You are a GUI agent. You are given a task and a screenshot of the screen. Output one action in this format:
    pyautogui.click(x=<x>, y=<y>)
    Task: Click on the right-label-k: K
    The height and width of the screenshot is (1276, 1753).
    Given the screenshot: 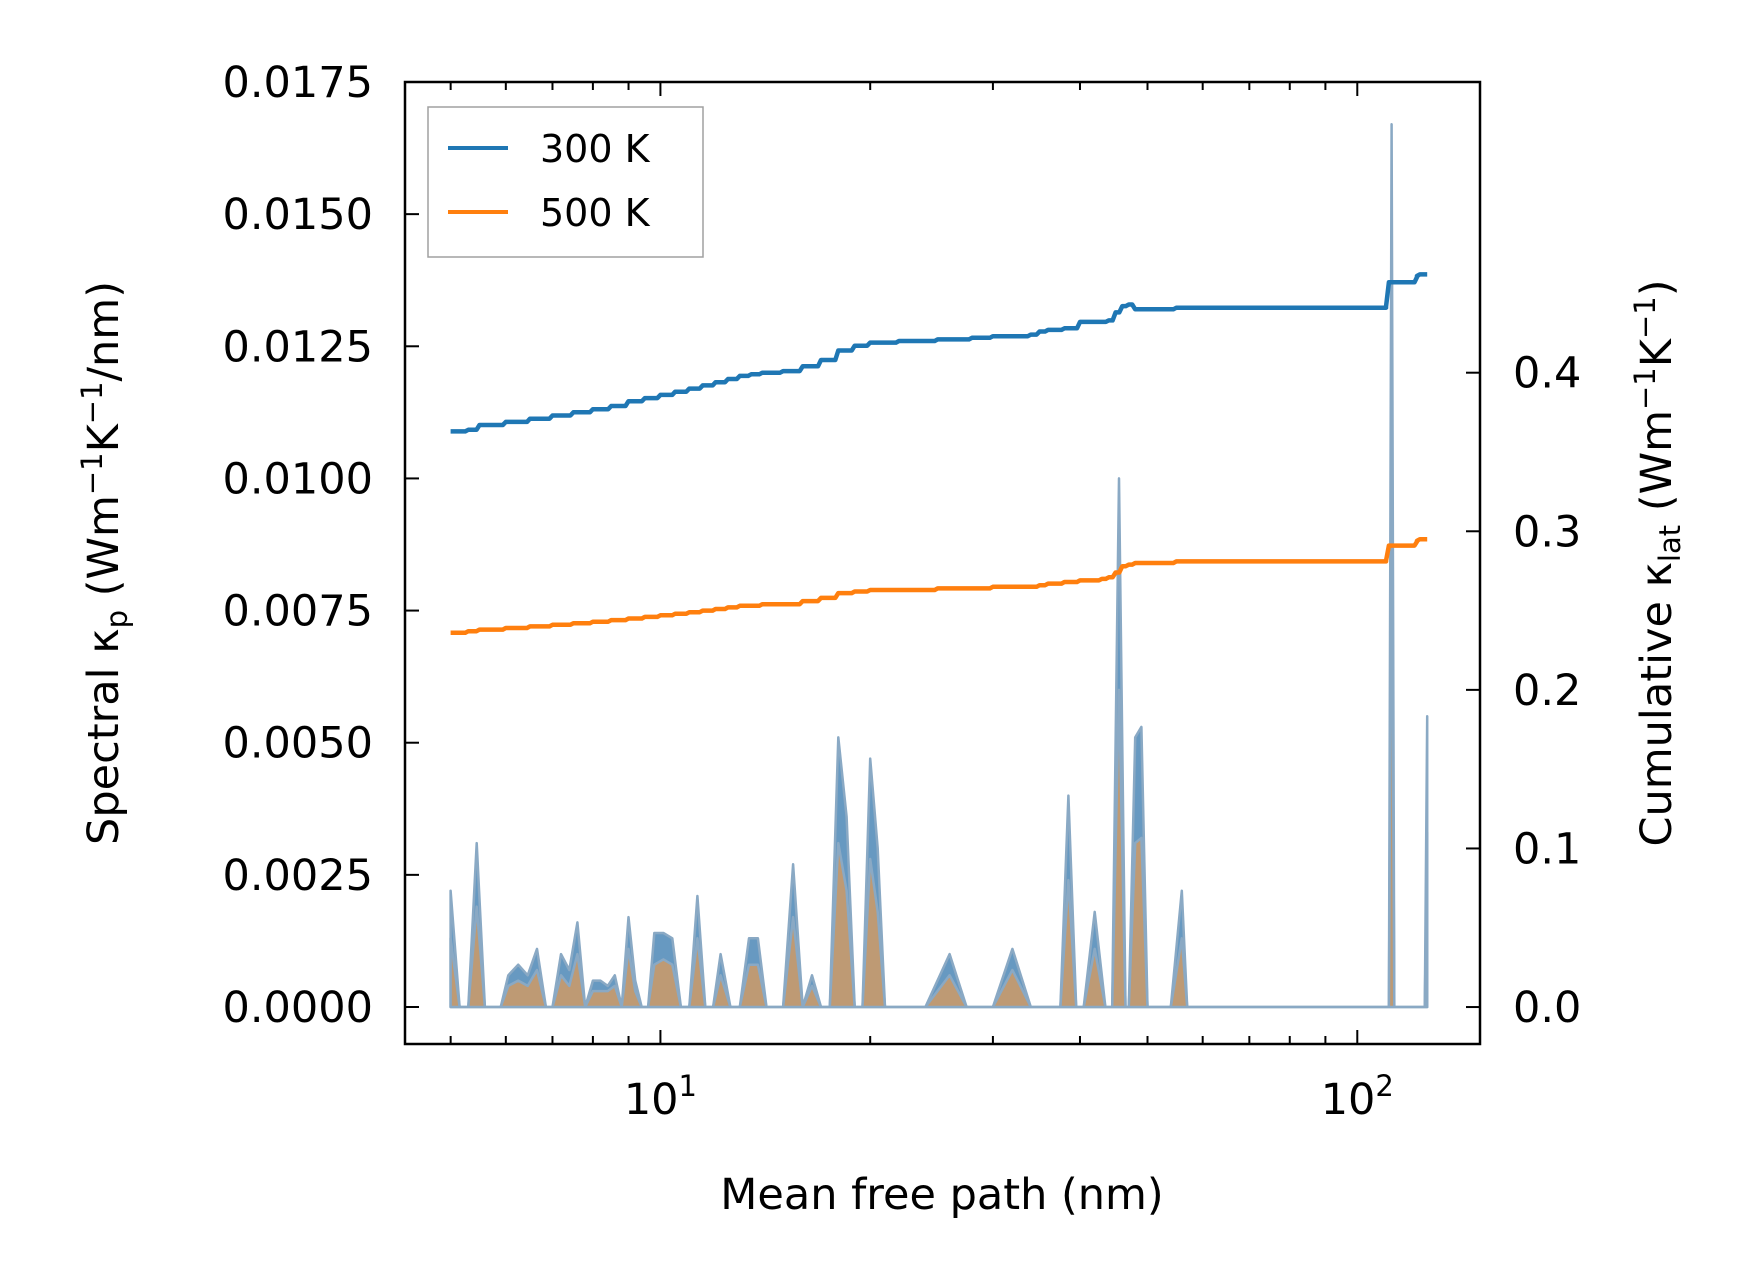 What is the action you would take?
    pyautogui.click(x=1657, y=352)
    